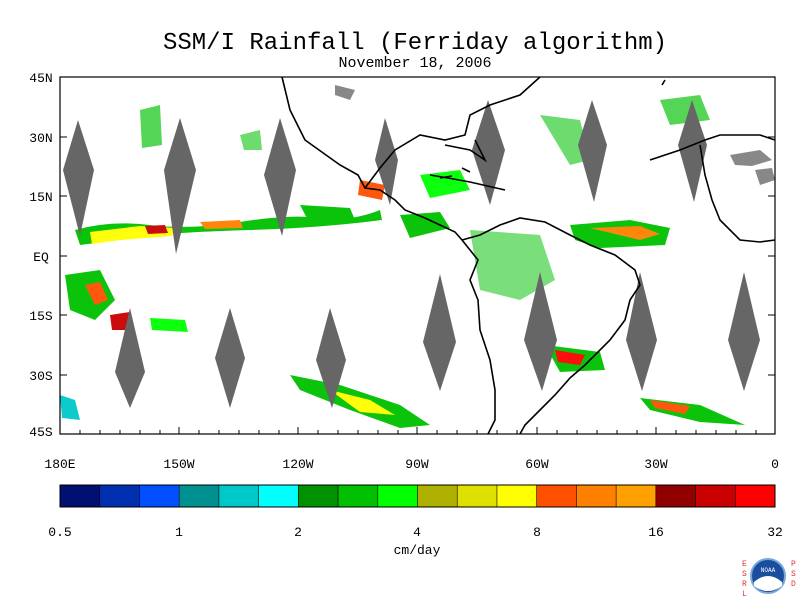 The width and height of the screenshot is (800, 603). Describe the element at coordinates (417, 550) in the screenshot. I see `colorbar-unit-label: cm/day` at that location.